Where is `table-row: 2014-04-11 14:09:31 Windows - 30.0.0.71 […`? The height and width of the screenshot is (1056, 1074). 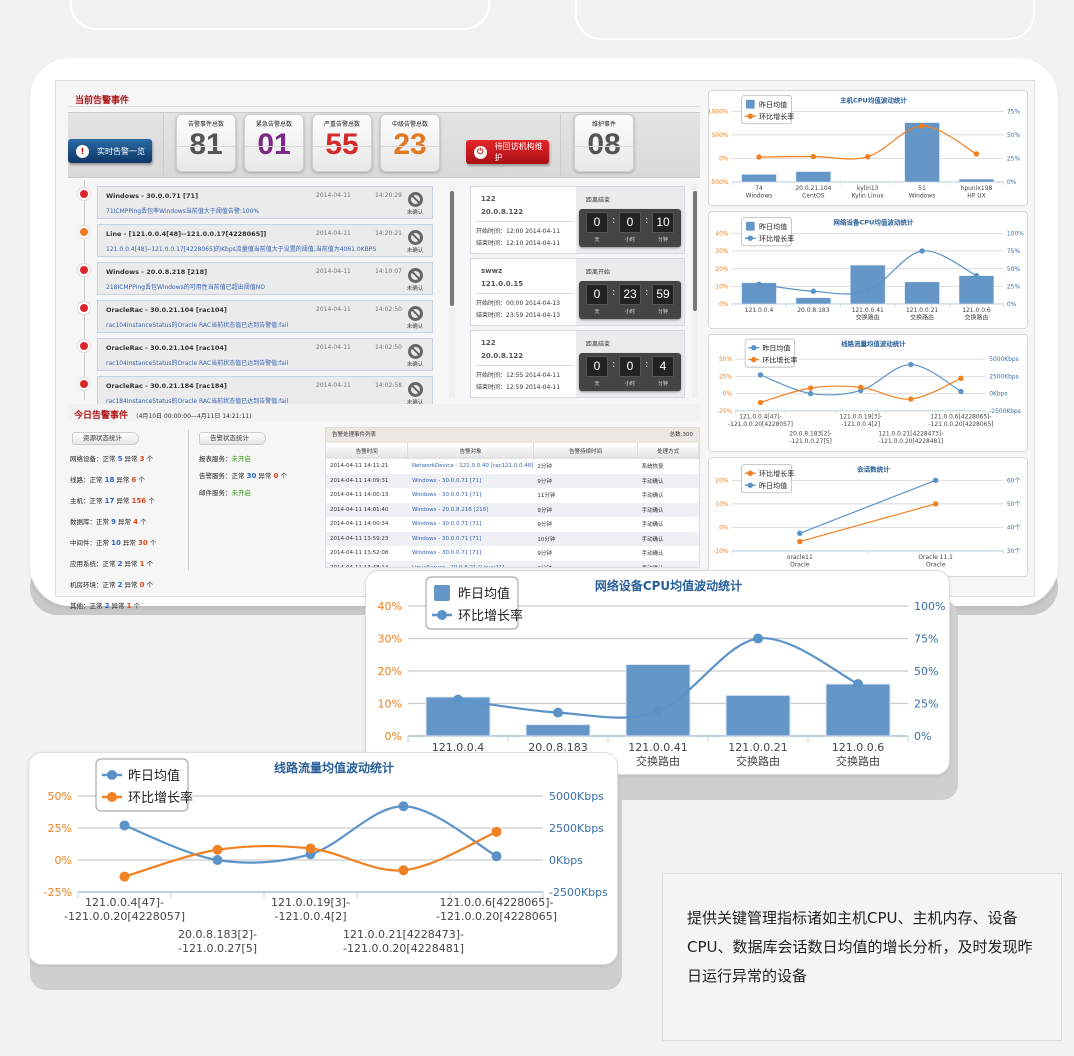
table-row: 2014-04-11 14:09:31 Windows - 30.0.0.71 [… is located at coordinates (512, 480).